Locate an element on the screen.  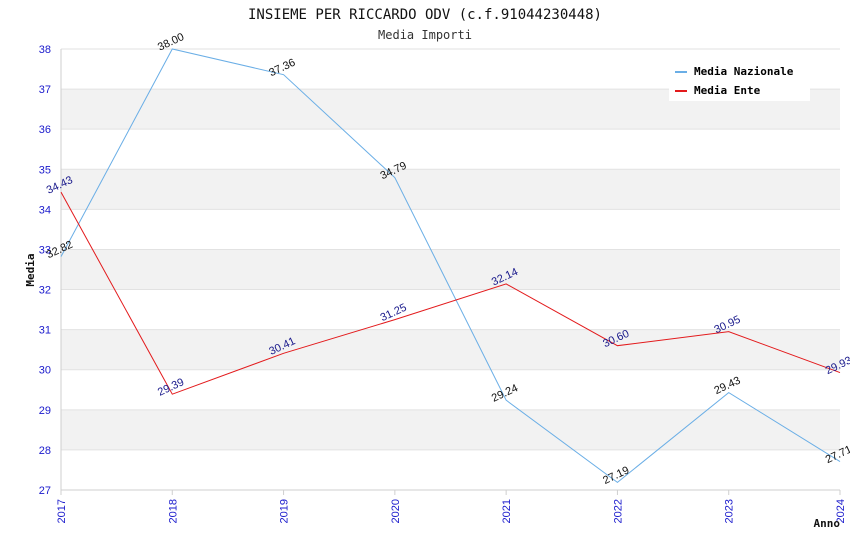
y-tick-label: 27 is located at coordinates (45, 491).